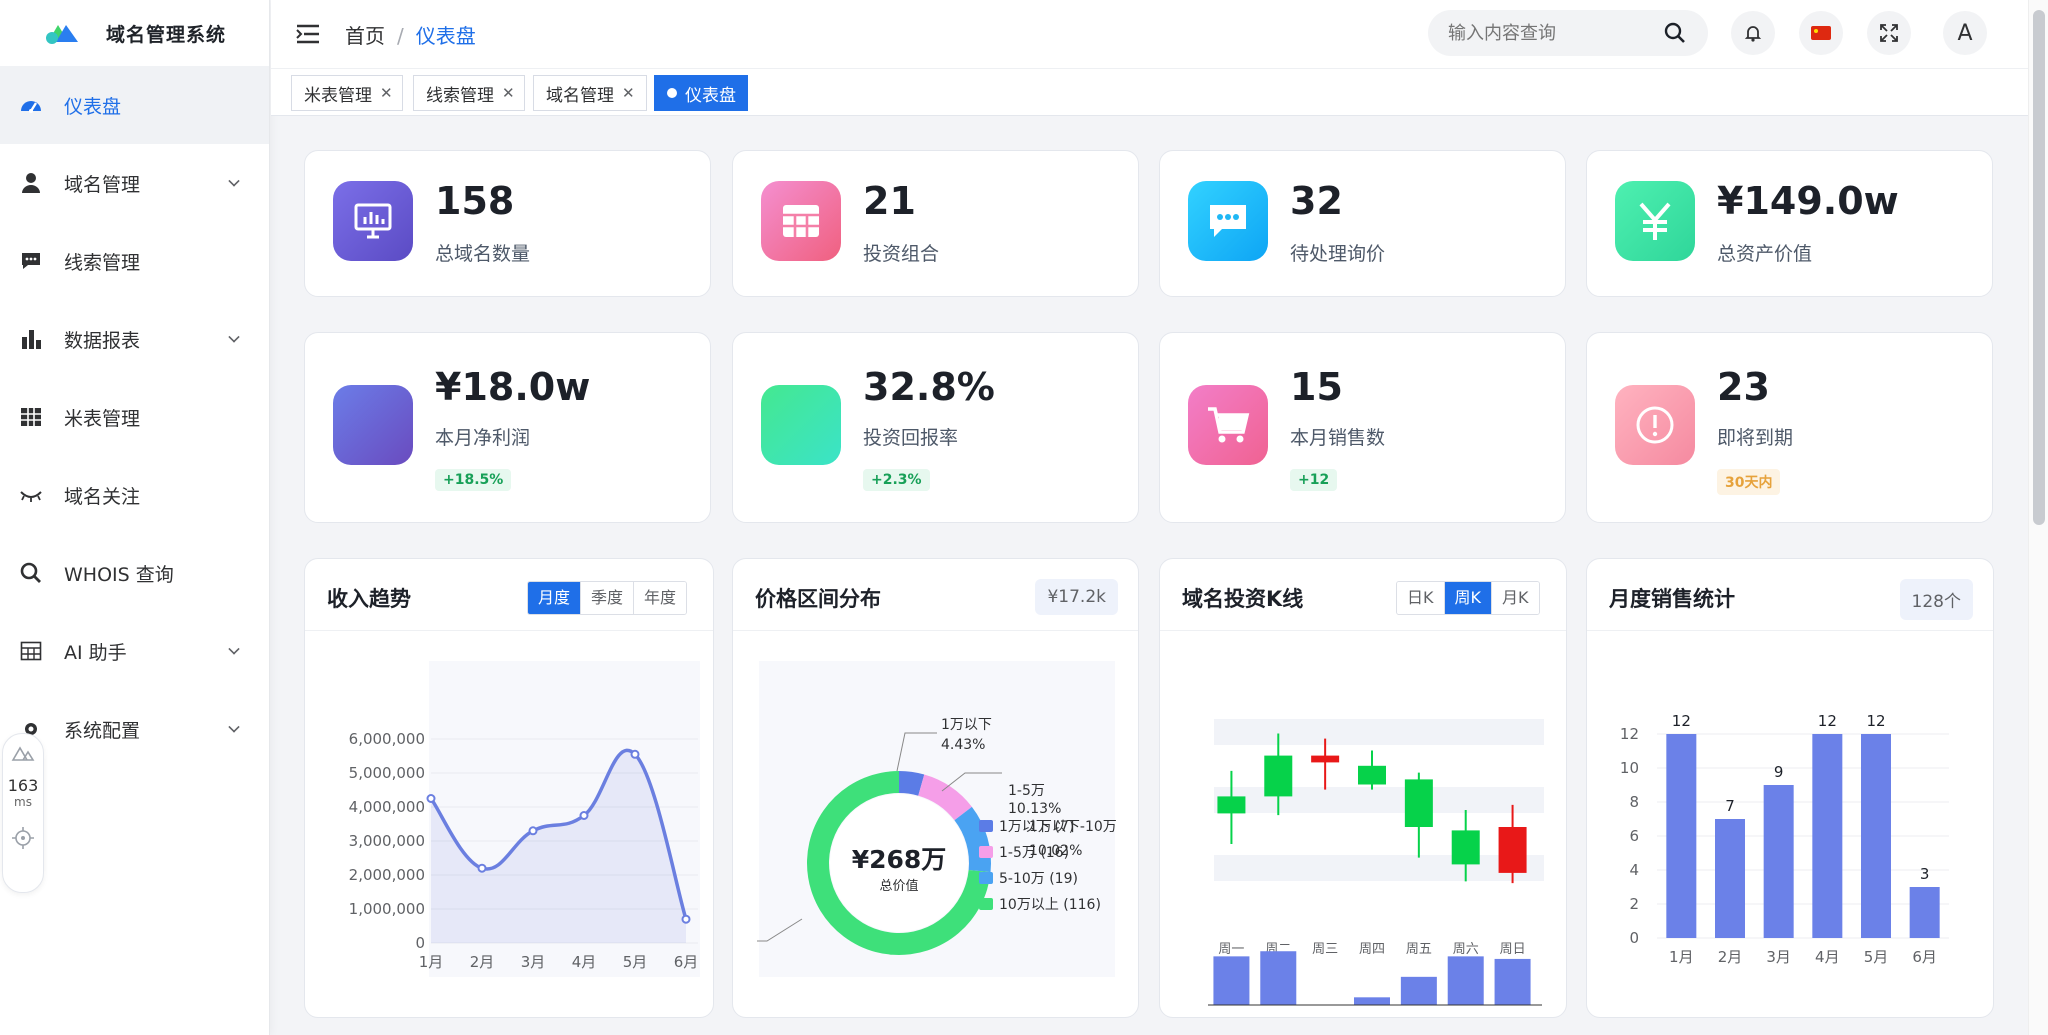  I want to click on x-tick-label: 周六, so click(1466, 949).